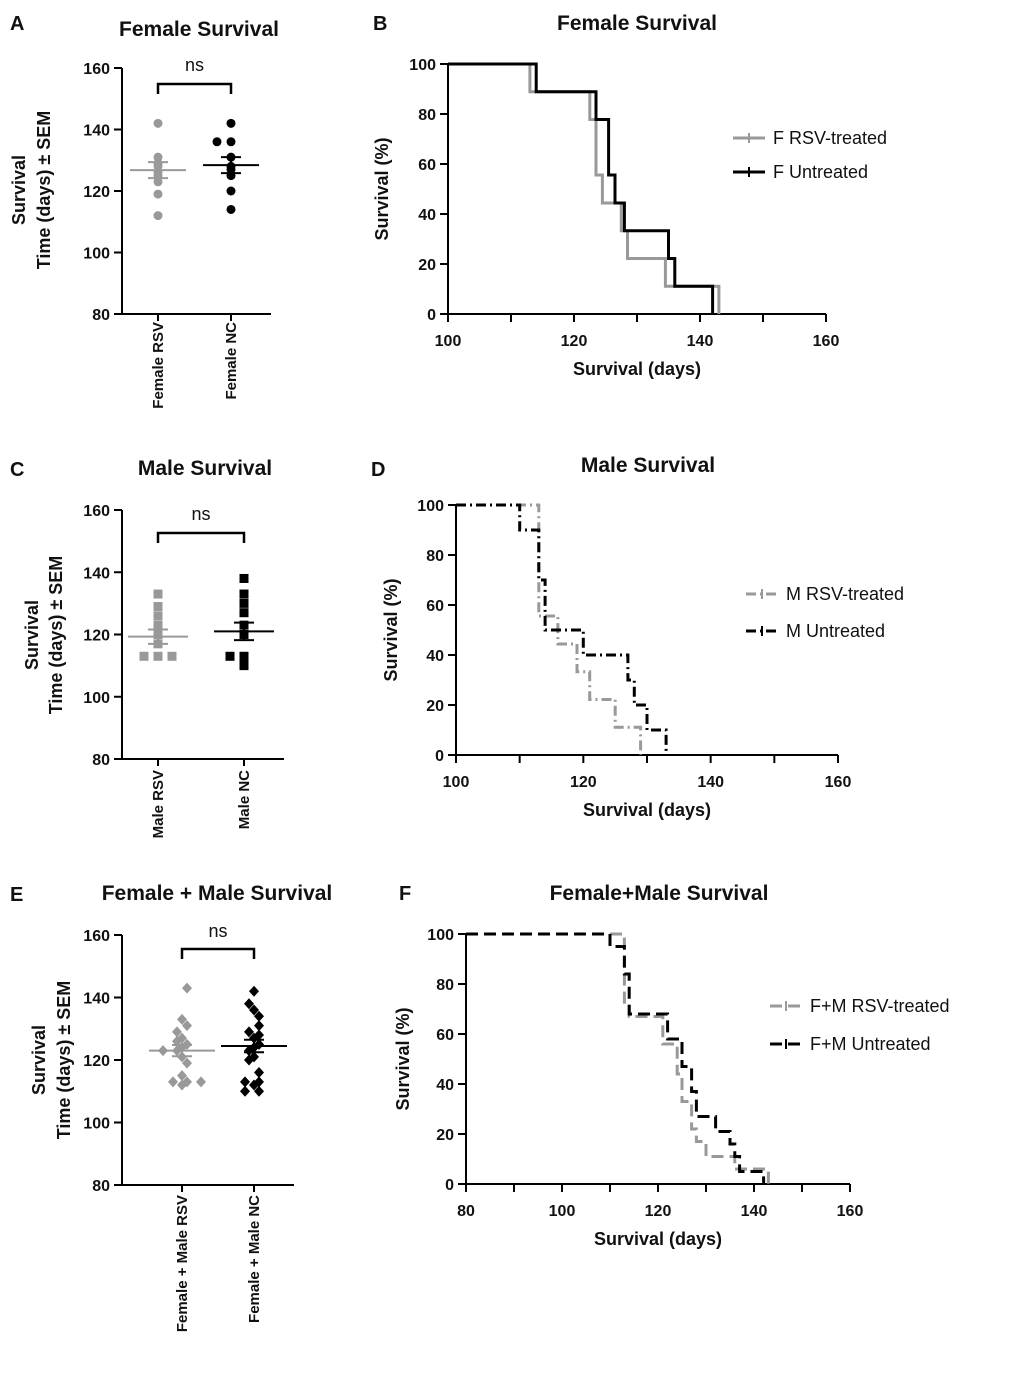 The height and width of the screenshot is (1381, 1013). Describe the element at coordinates (658, 1211) in the screenshot. I see `x-tick-label: 120` at that location.